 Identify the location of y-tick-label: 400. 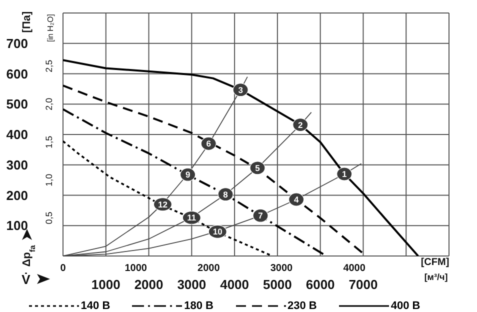
(17, 134).